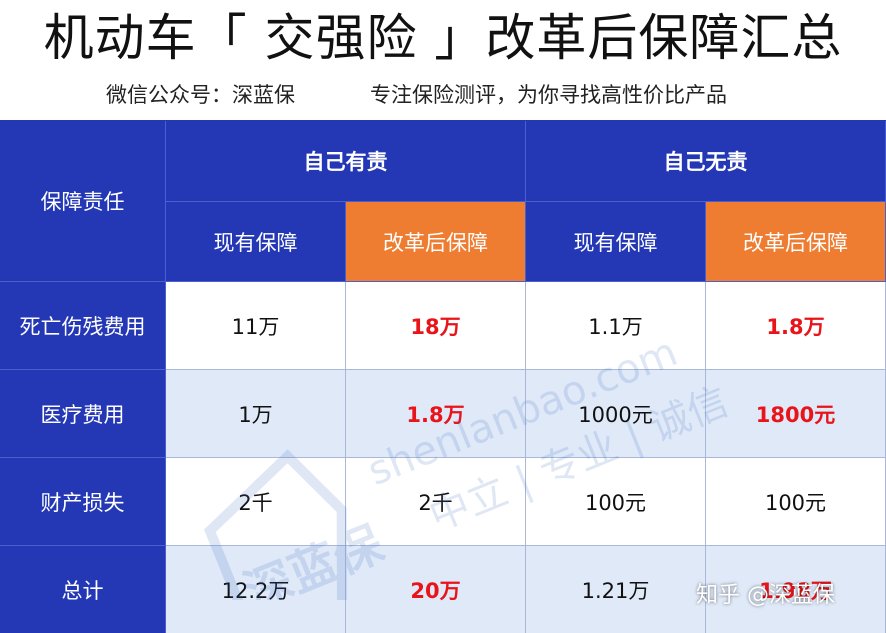  I want to click on page-title: 机动车「 交强险 」改革后保障汇总, so click(443, 38).